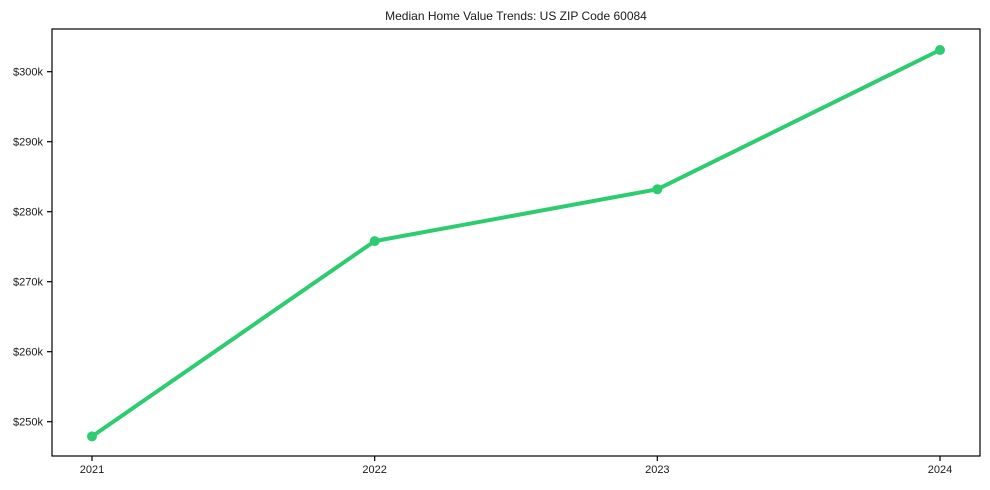 This screenshot has width=990, height=490. Describe the element at coordinates (92, 470) in the screenshot. I see `x-tick-label: 2021` at that location.